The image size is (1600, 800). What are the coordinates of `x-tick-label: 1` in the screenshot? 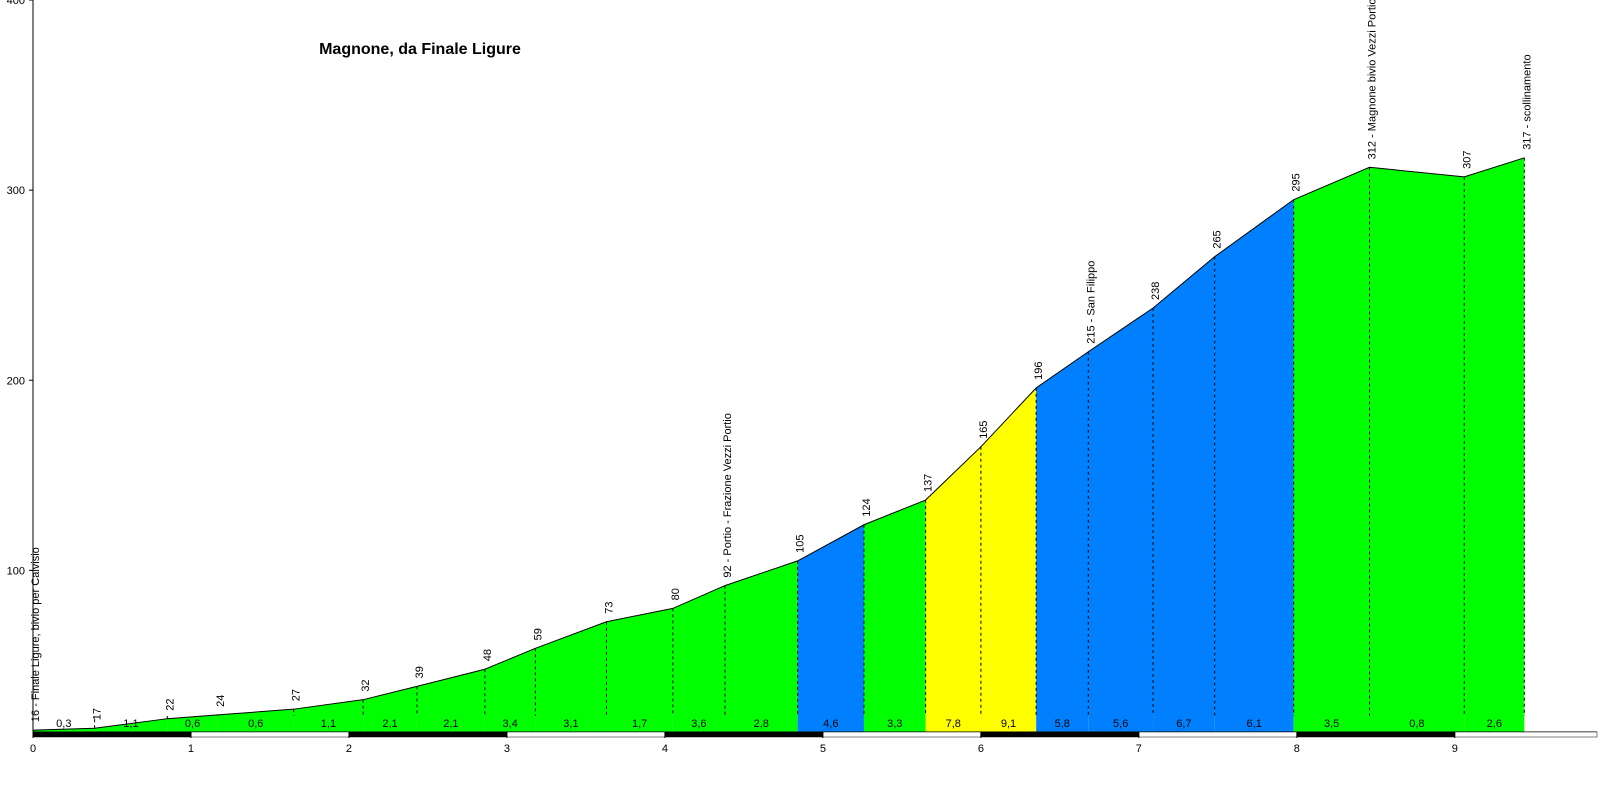 It's located at (191, 749).